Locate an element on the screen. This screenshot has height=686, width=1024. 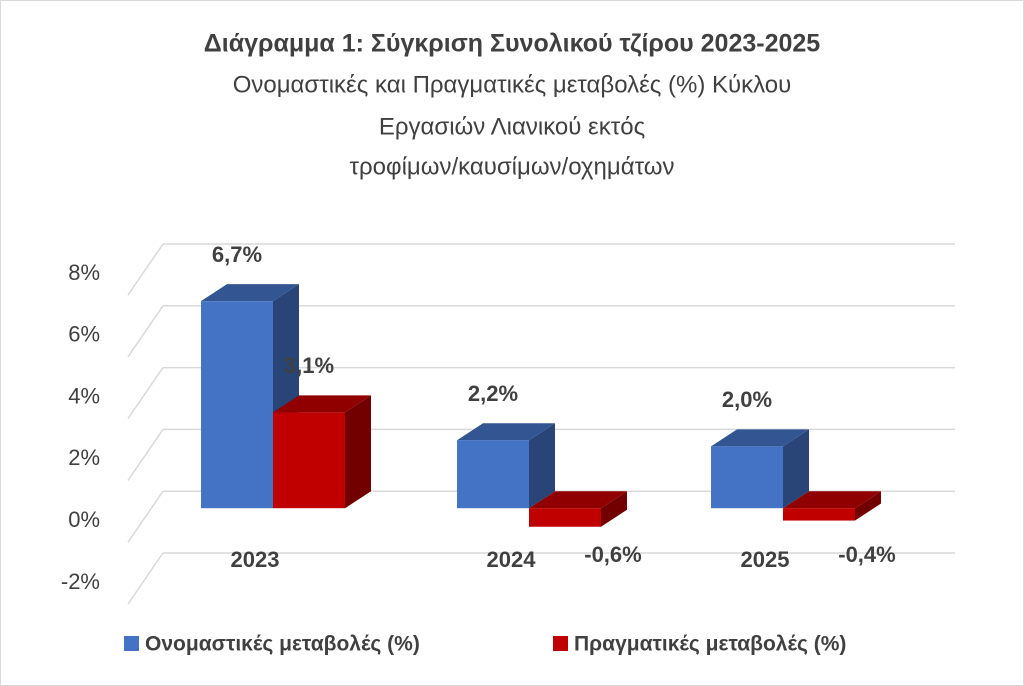
chart-subtitle: τροφίμων/καυσίμων/οχημάτων is located at coordinates (512, 166).